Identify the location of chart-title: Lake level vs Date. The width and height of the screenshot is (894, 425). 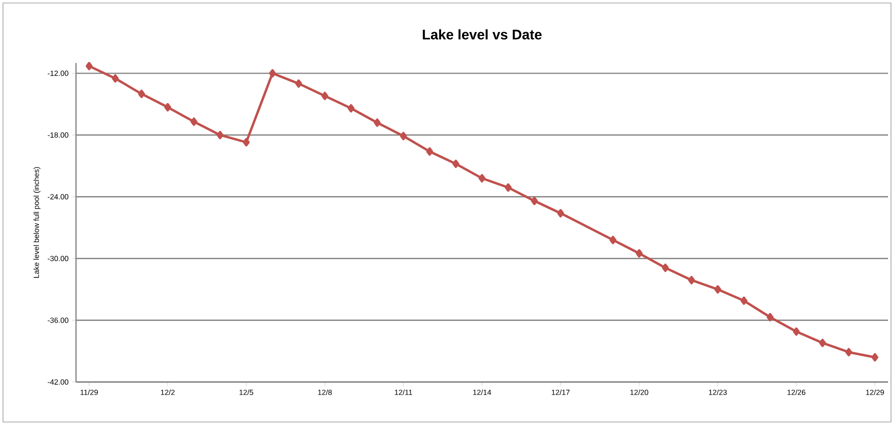
(482, 34).